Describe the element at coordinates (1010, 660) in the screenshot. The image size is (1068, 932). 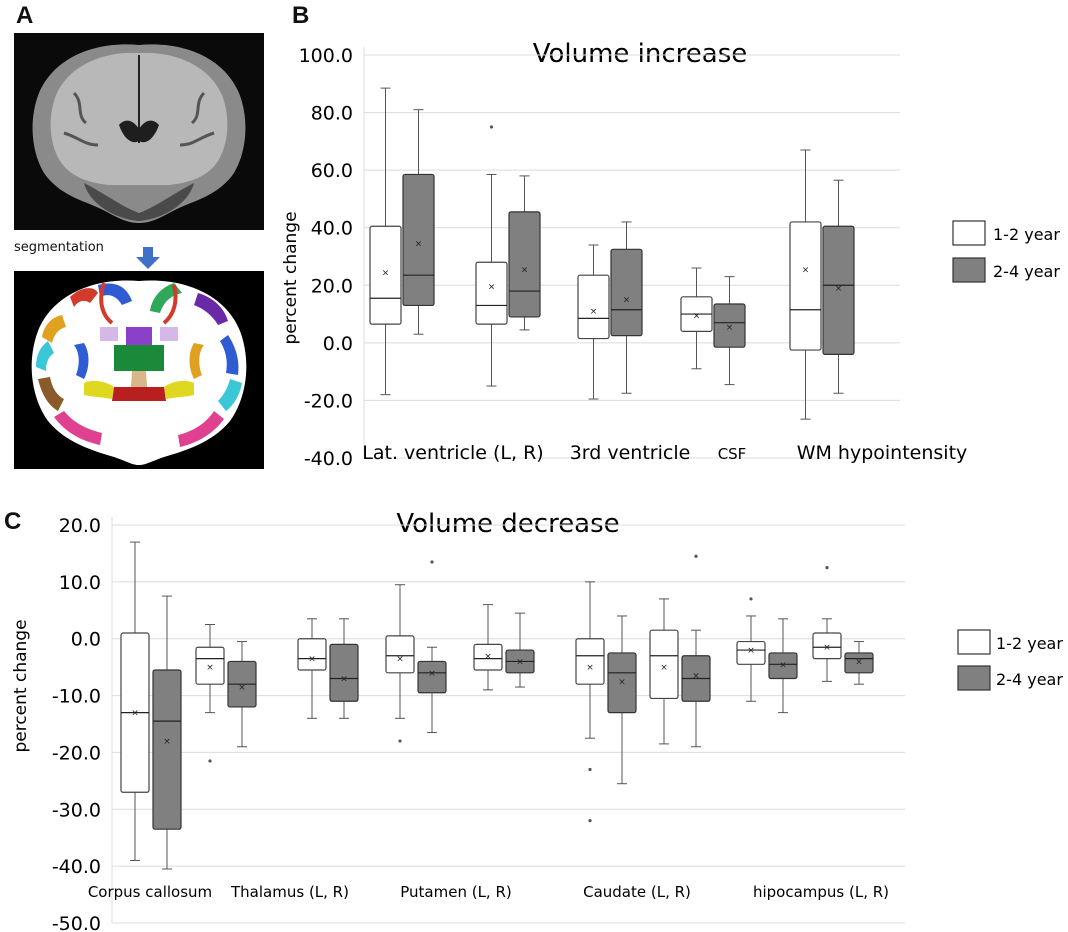
I see `chart-c-legend: 1-2 year 2-4 year` at that location.